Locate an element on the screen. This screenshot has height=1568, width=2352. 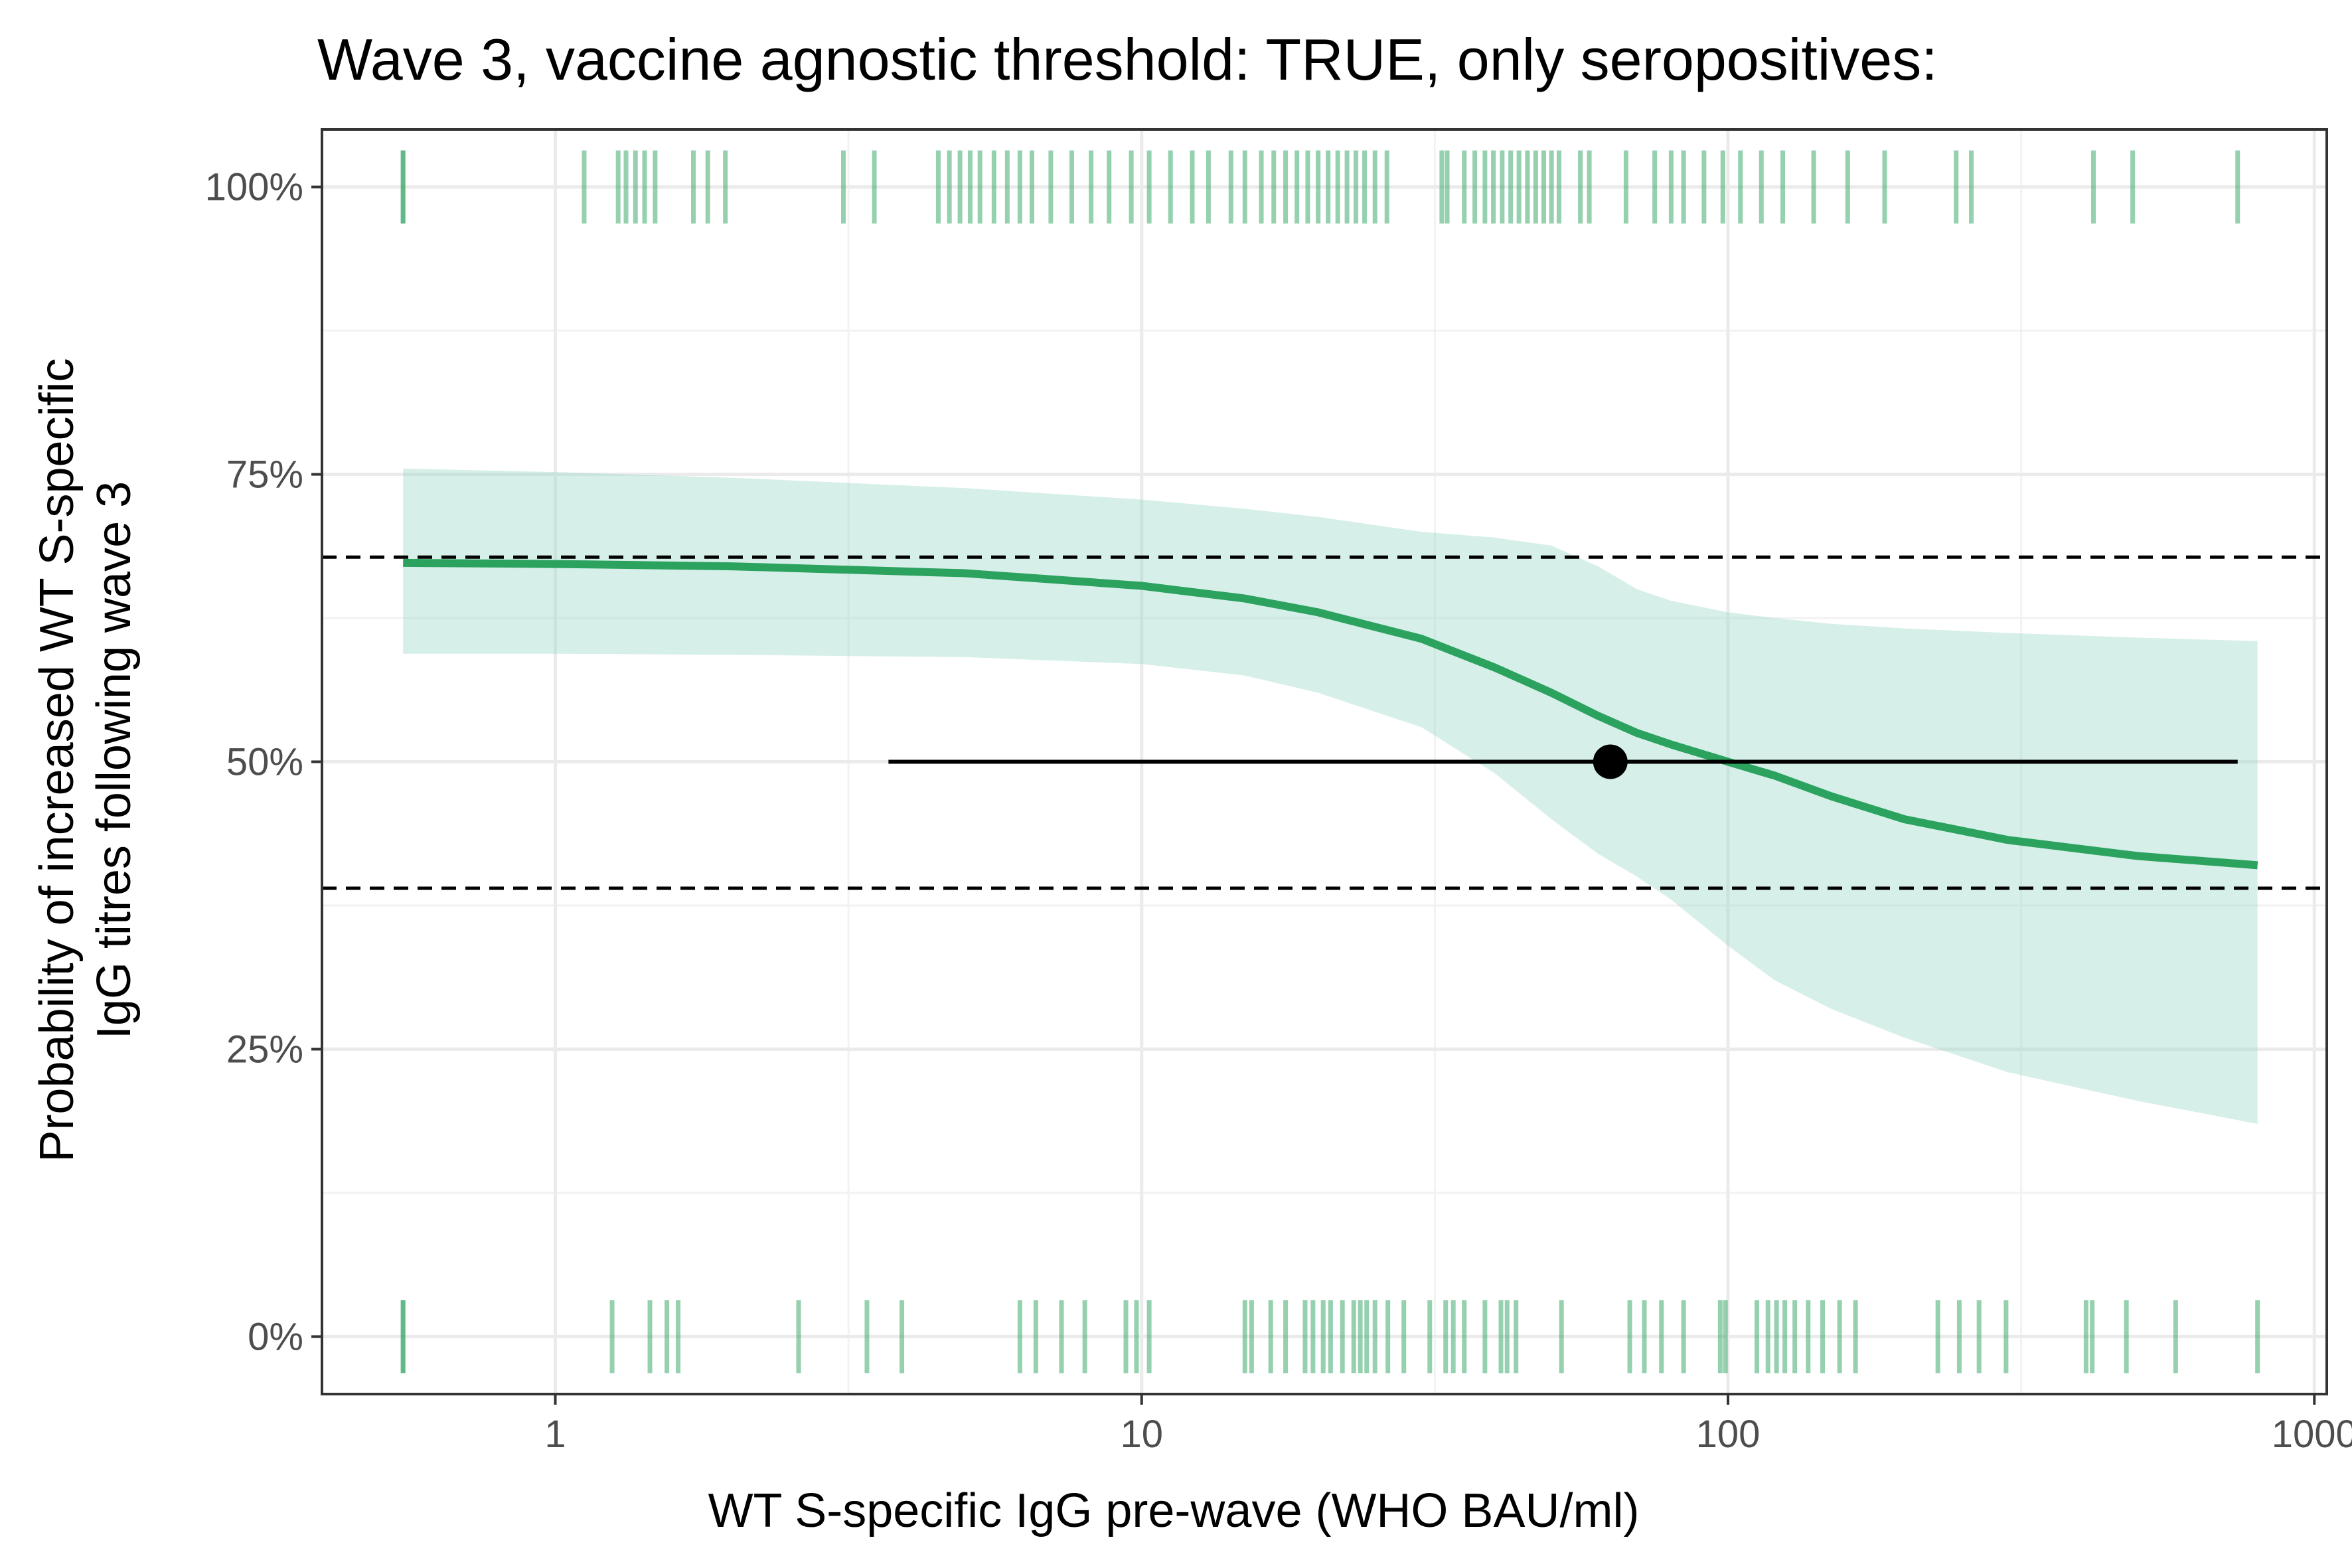
x-tick-label: 1 is located at coordinates (555, 1435).